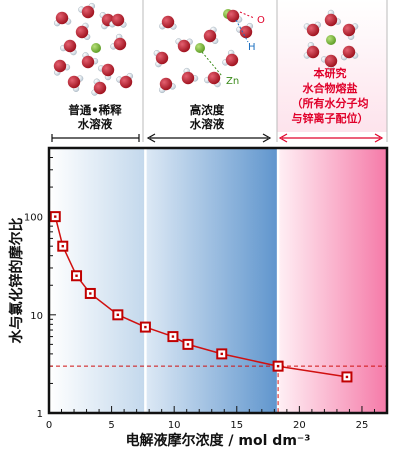 The height and width of the screenshot is (458, 403). I want to click on range-bracket-this-work, so click(331, 138).